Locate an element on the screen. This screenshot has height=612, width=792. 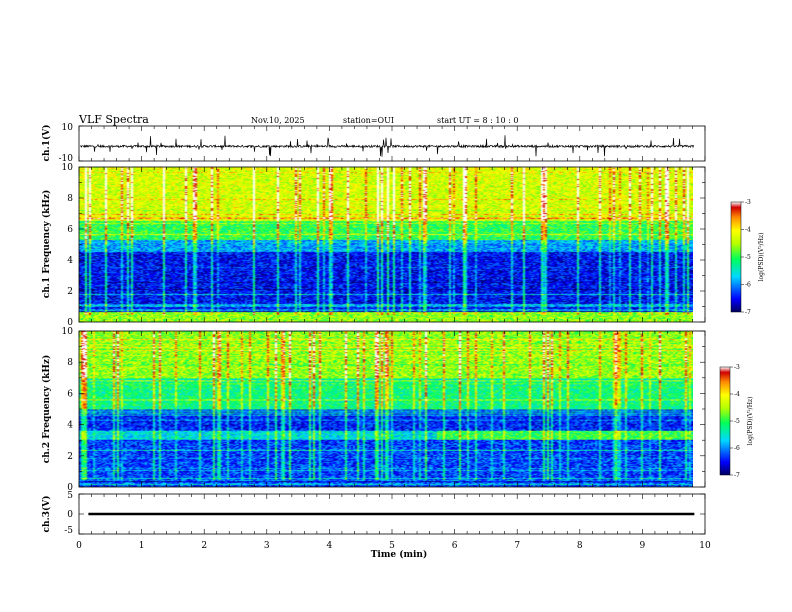
ch1-waveform-frame-bg is located at coordinates (392, 143).